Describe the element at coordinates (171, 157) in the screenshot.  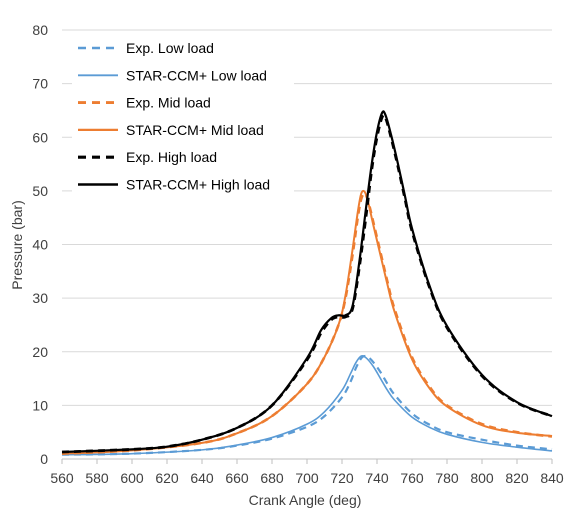
I see `legend-label-exp-high-load: Exp. High load` at that location.